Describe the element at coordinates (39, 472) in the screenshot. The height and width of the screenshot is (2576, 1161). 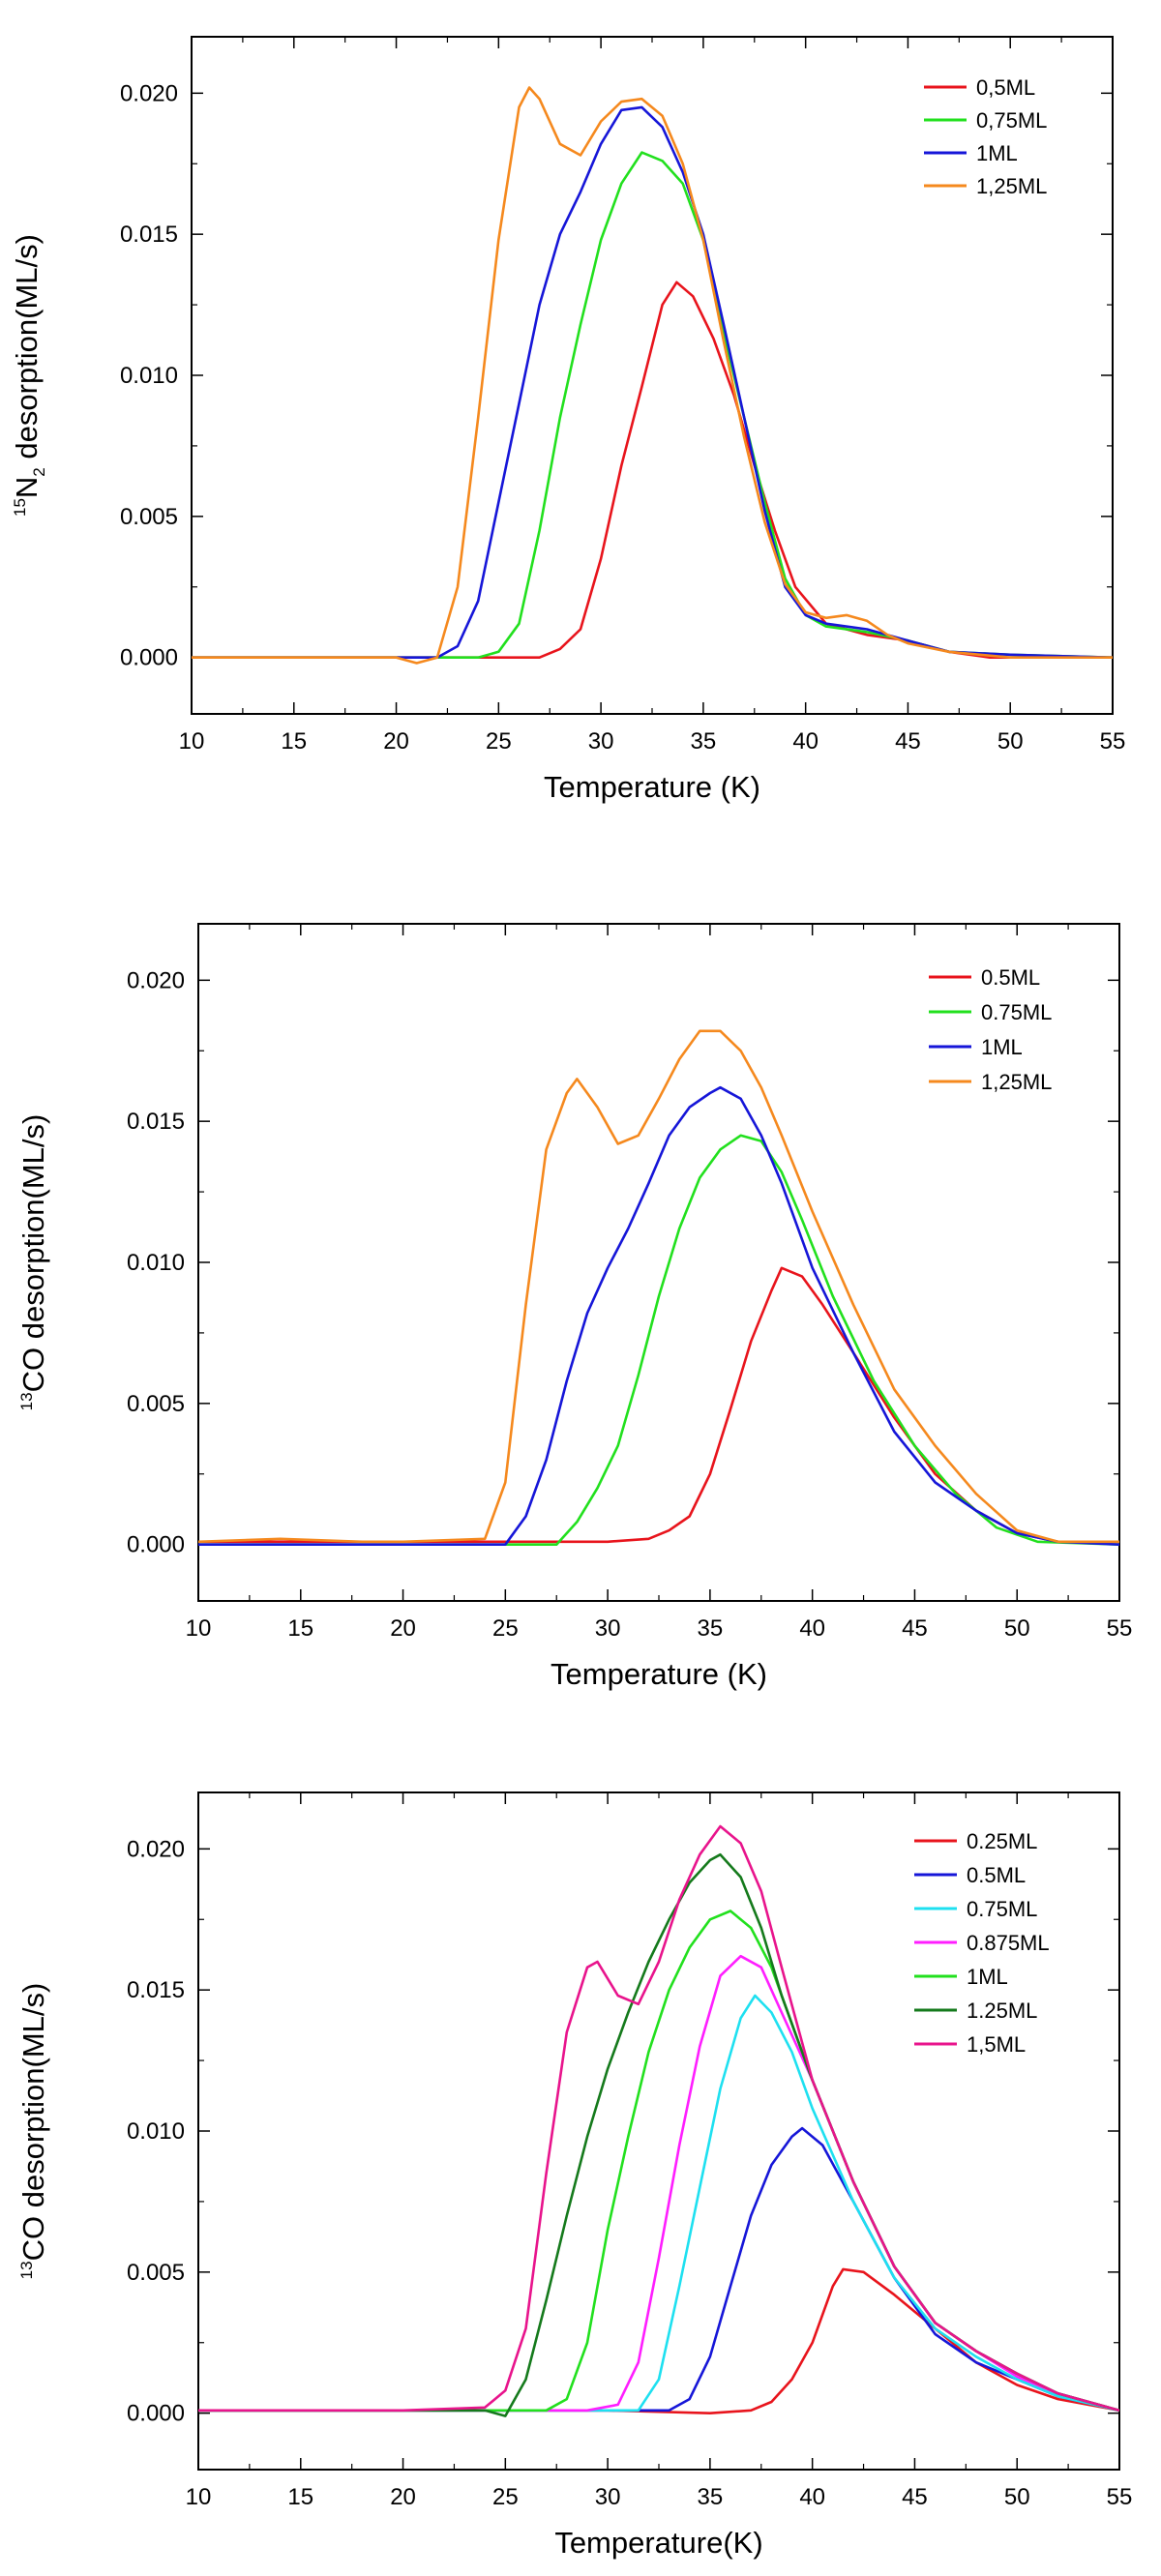
I see `y-axis-title-subscript: 2` at that location.